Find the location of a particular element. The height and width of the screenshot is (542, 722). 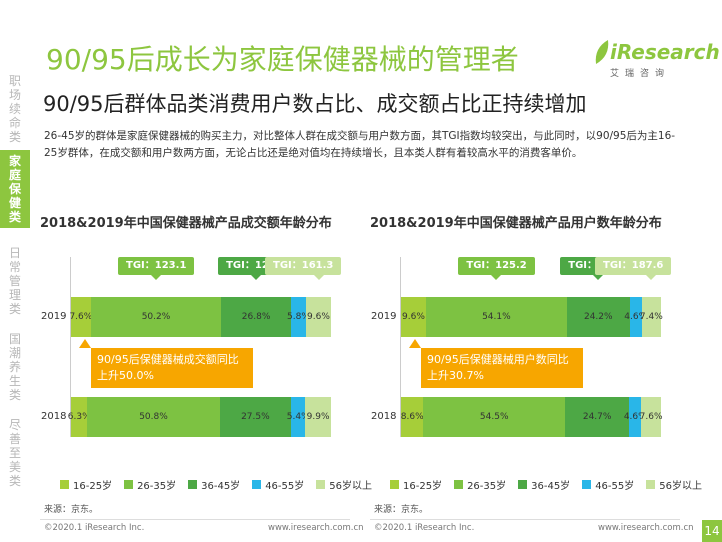

sidebar-char: 善 is located at coordinates (14, 439).